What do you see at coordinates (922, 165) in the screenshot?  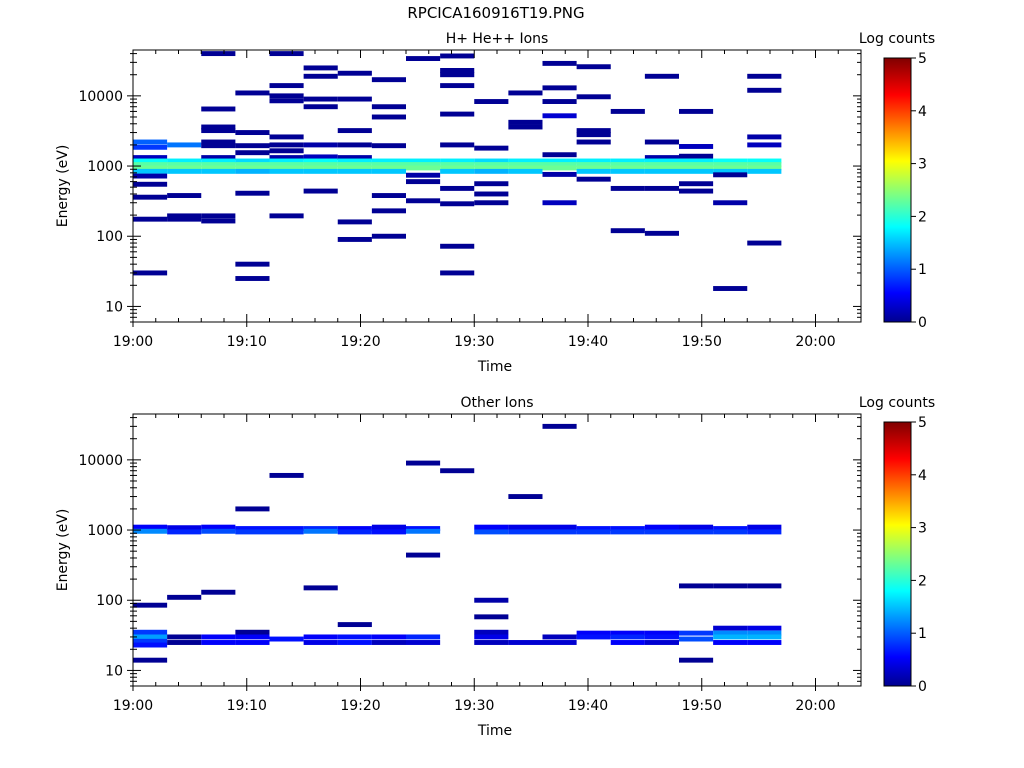 I see `colorbar-tick-label: 3` at bounding box center [922, 165].